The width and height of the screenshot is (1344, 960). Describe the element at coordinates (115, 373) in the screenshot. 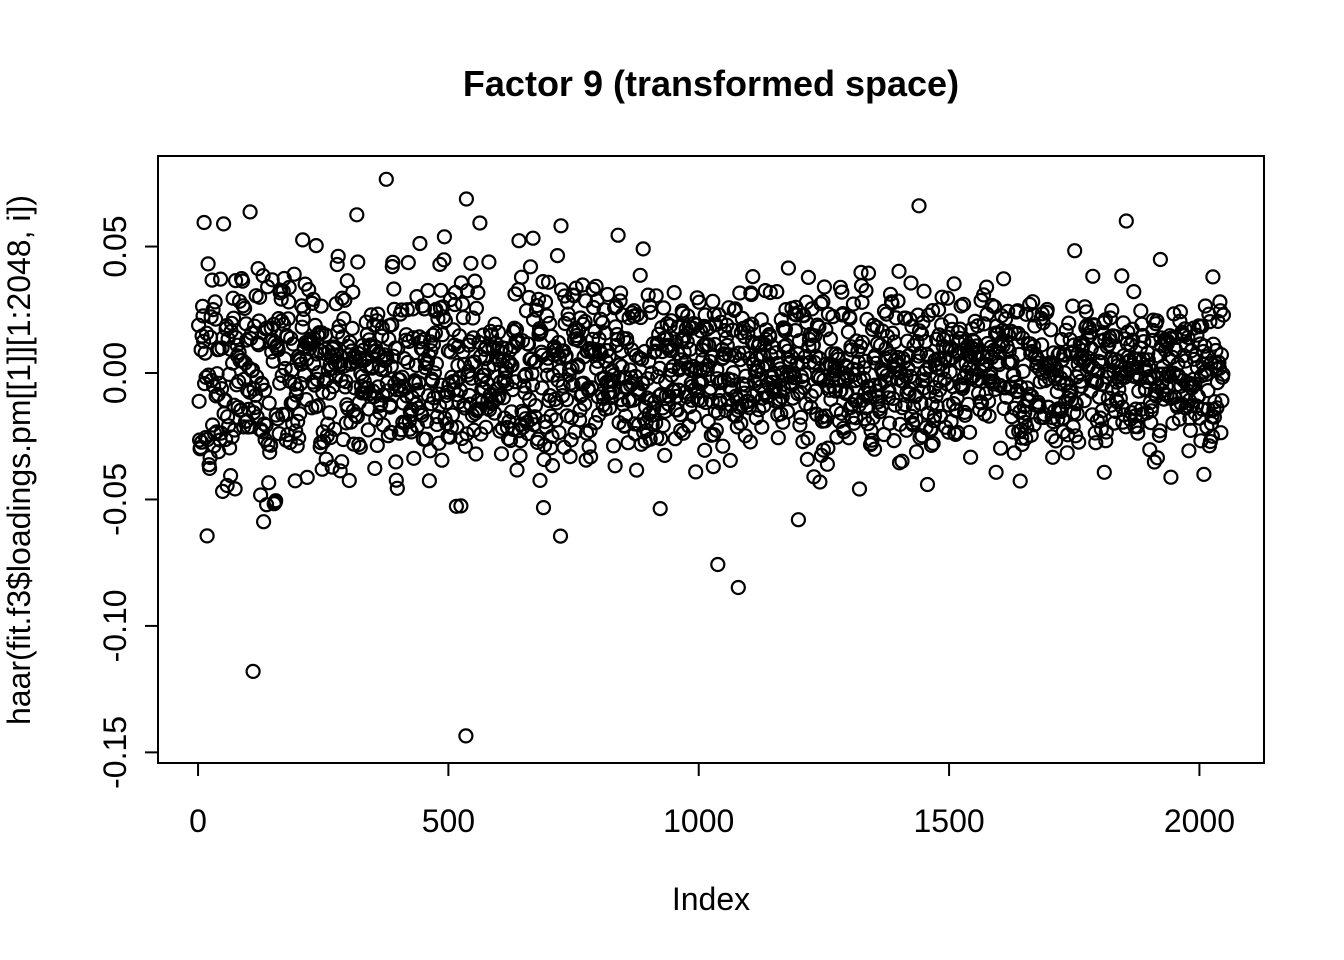

I see `y-axis-tick-label: 0.00` at that location.